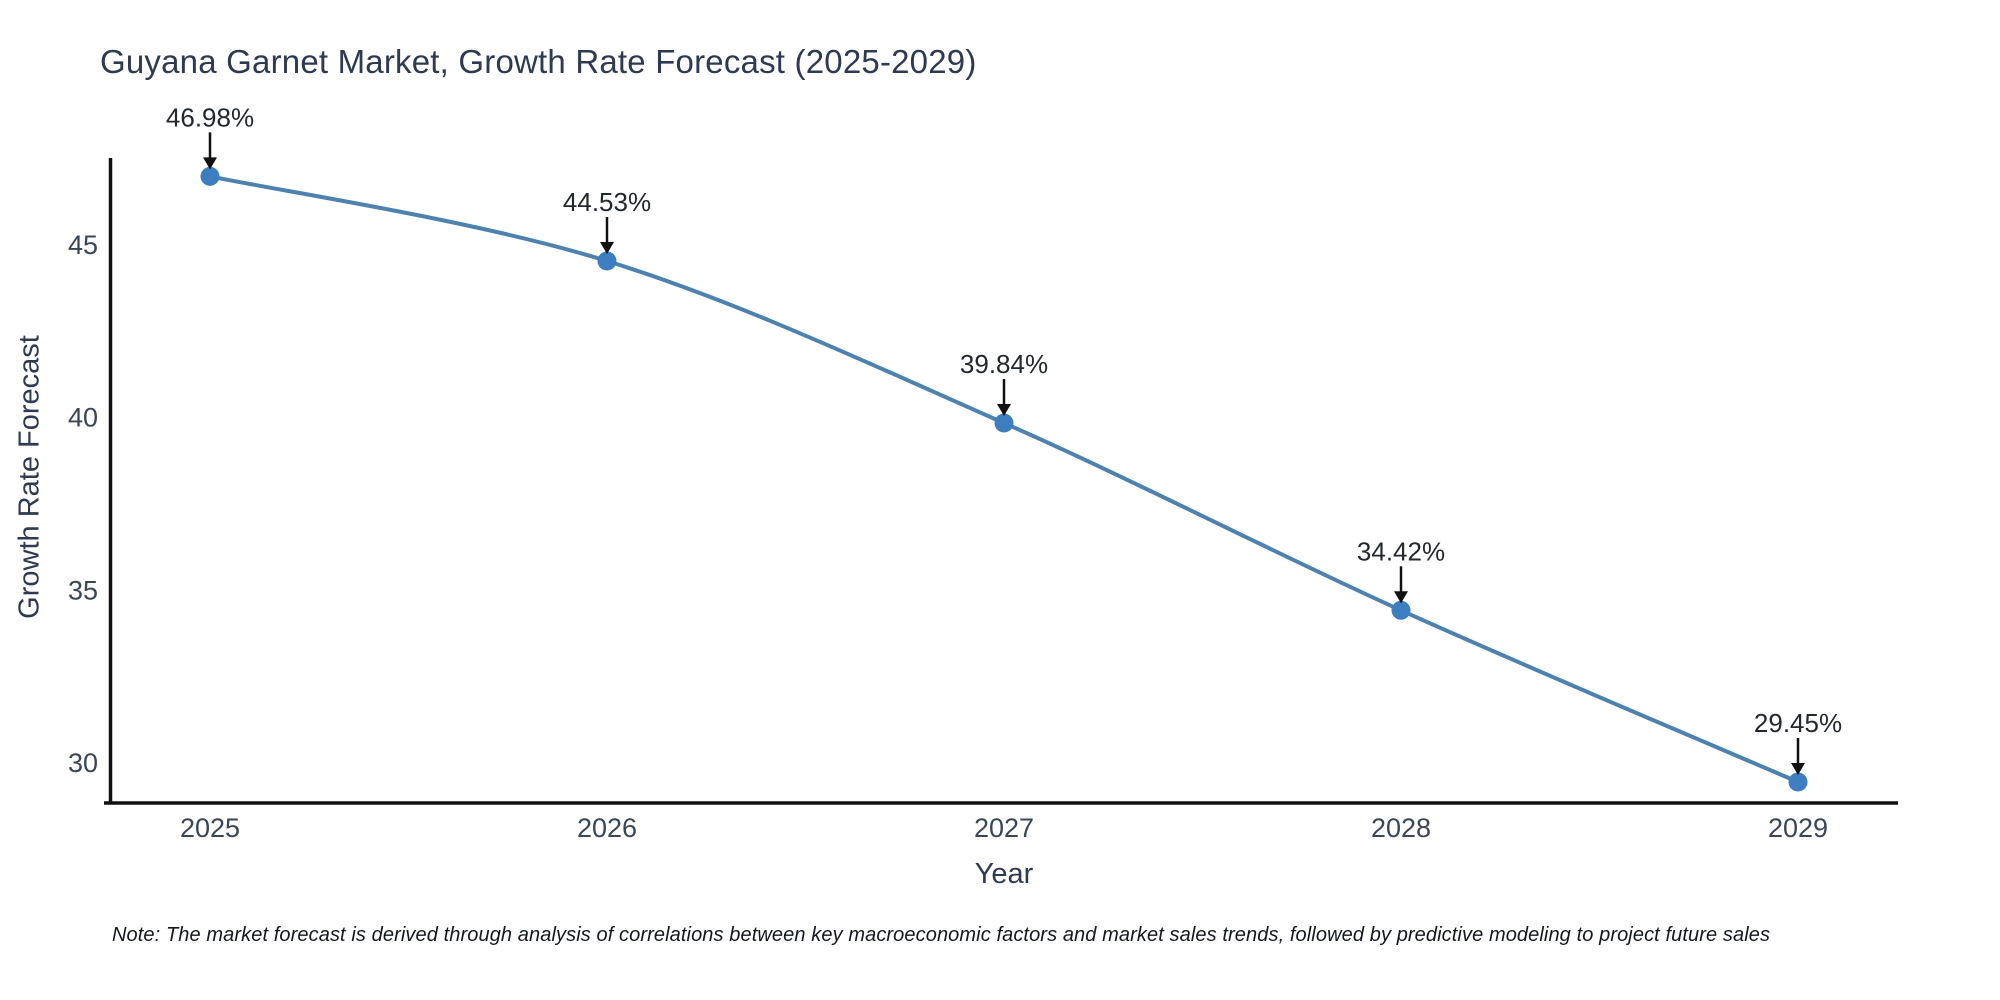 This screenshot has height=1000, width=2000. I want to click on x-tick-label: 2029, so click(1798, 828).